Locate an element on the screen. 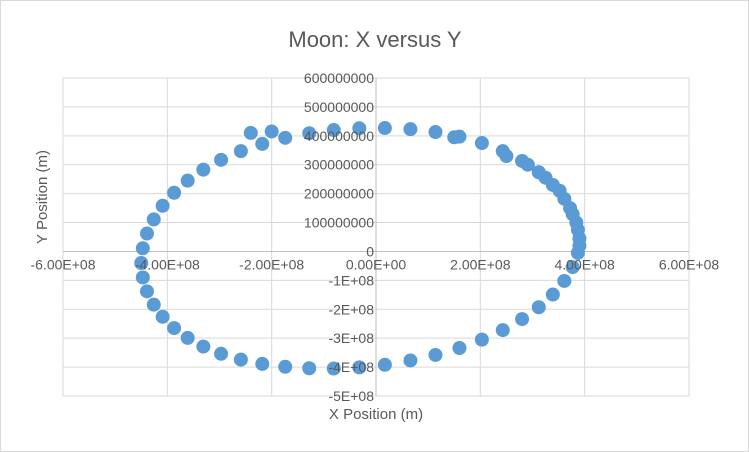 This screenshot has height=452, width=749. chart-title: Moon: X versus Y is located at coordinates (375, 39).